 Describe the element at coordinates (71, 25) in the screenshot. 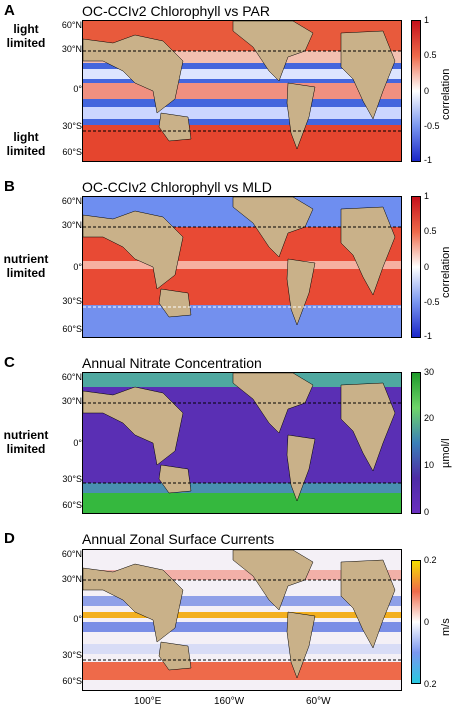

I see `panel-a-lat-60n: 60°N` at that location.